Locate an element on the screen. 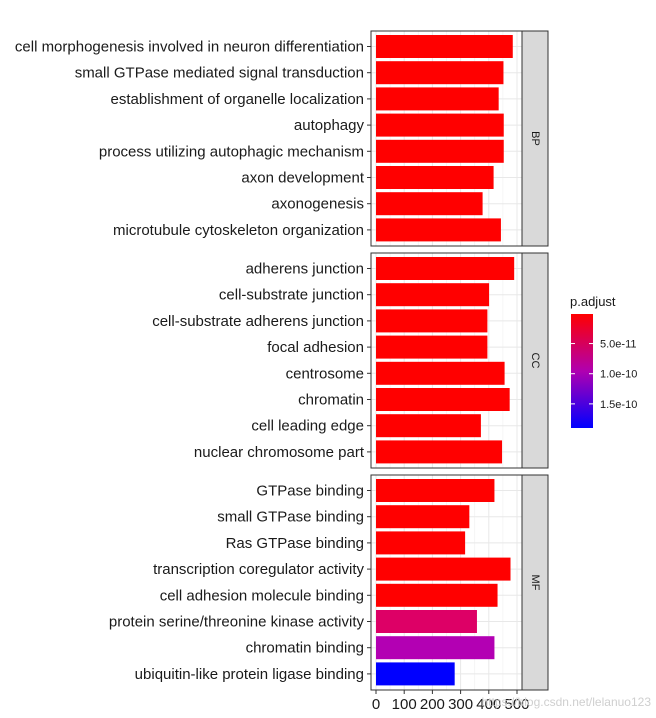 The height and width of the screenshot is (718, 656). term-label: cell-substrate adherens junction is located at coordinates (258, 321).